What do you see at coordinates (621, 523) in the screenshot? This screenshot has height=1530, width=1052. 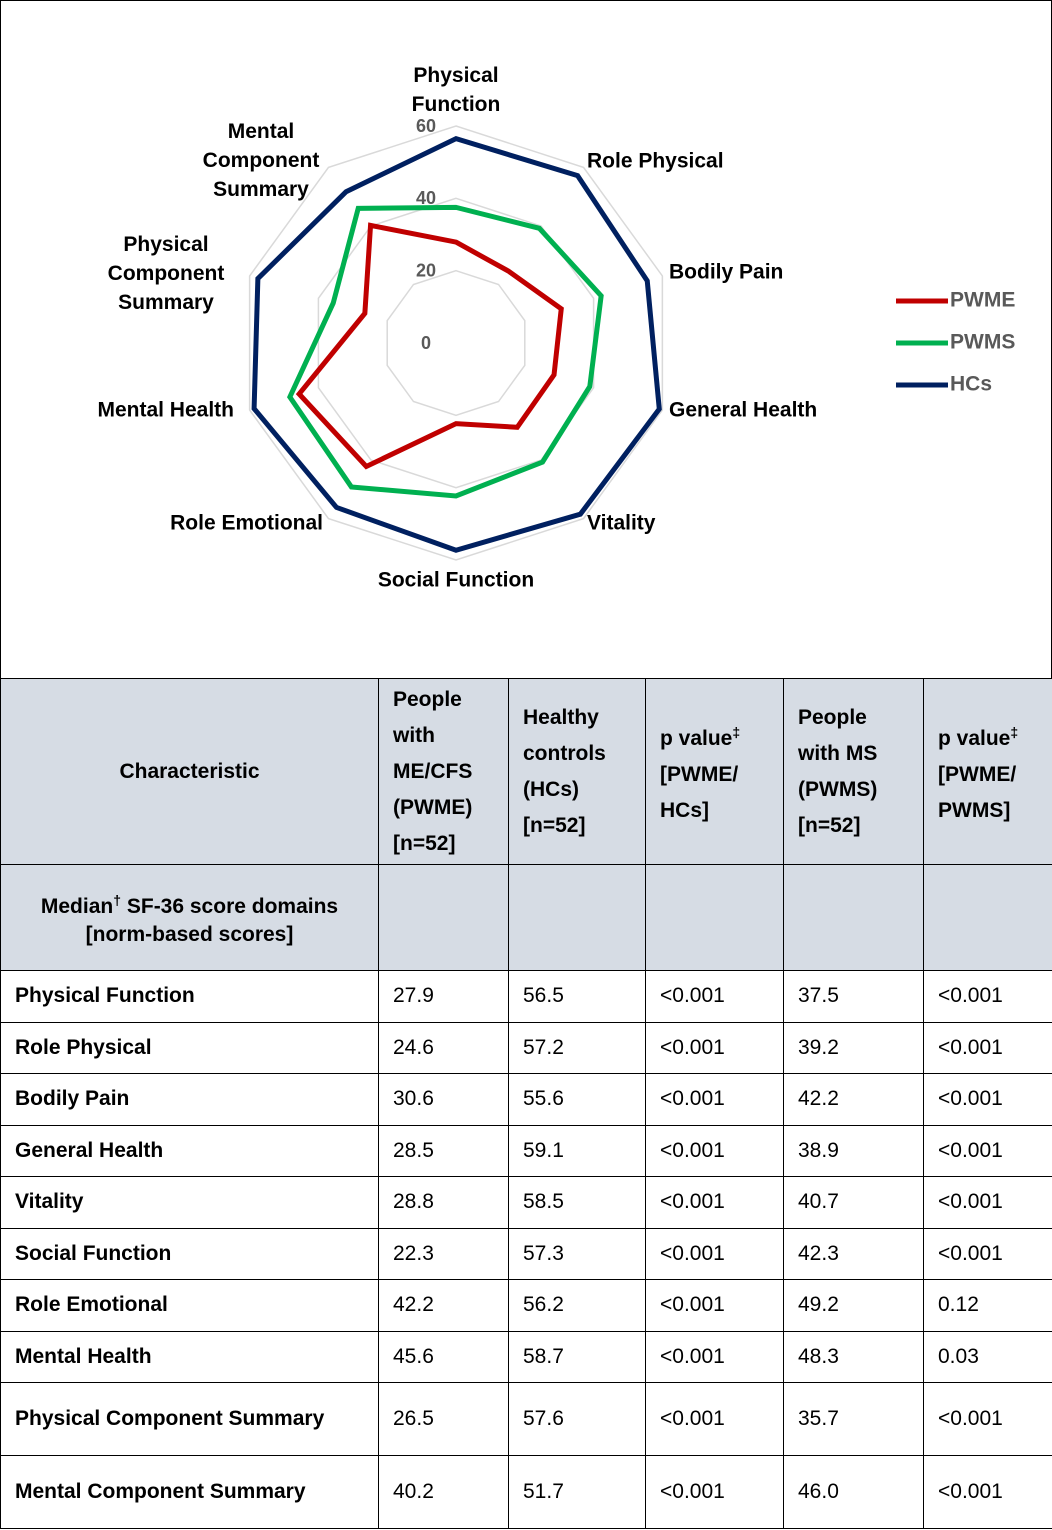 I see `axis-label: Vitality` at bounding box center [621, 523].